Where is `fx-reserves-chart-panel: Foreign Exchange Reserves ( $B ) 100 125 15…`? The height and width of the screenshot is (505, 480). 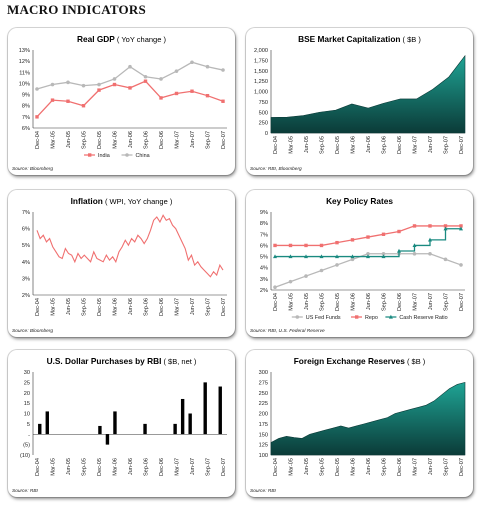
fx-reserves-chart-panel: Foreign Exchange Reserves ( $B ) 100 125 15… is located at coordinates (359, 423).